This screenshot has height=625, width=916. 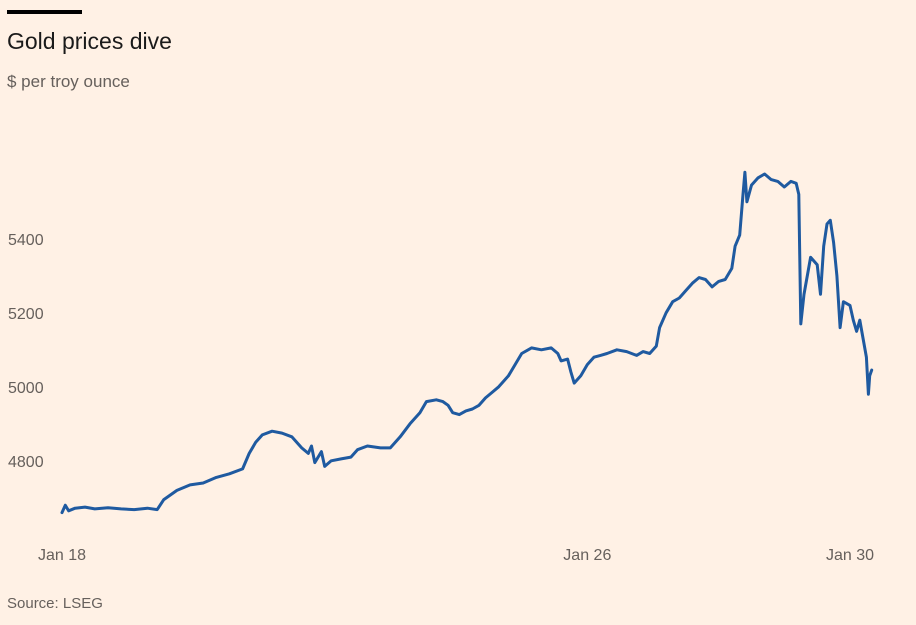 What do you see at coordinates (850, 555) in the screenshot?
I see `x-tick-label: Jan 30` at bounding box center [850, 555].